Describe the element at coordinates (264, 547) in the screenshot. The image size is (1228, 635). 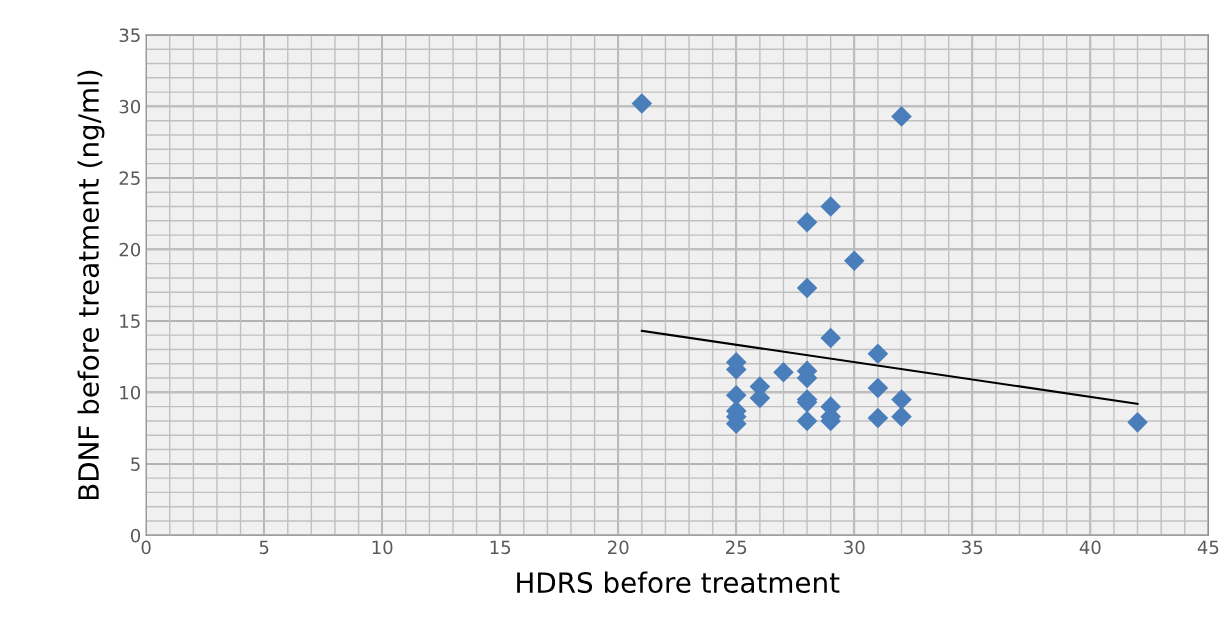
I see `x-tick-label: 5` at that location.